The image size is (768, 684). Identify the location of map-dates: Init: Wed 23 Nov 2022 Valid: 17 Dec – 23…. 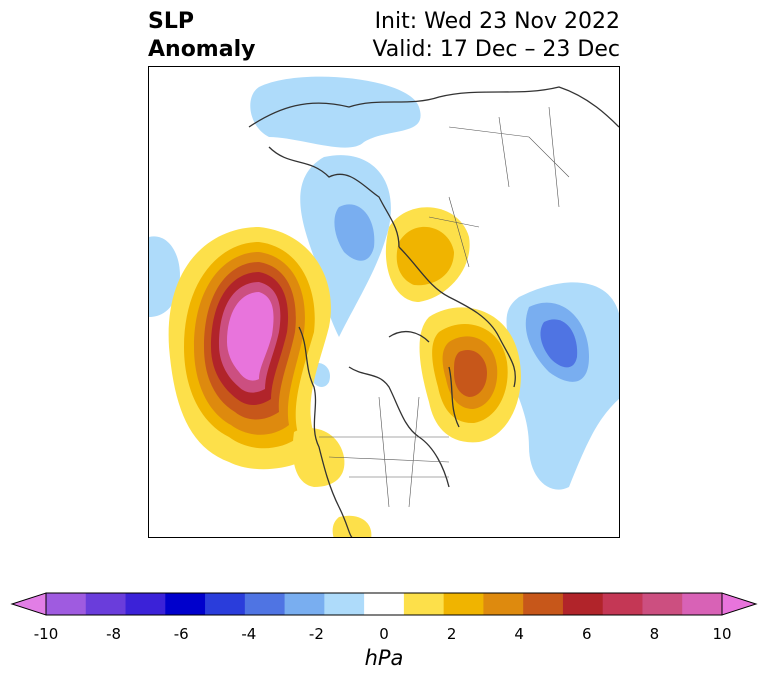
(496, 36).